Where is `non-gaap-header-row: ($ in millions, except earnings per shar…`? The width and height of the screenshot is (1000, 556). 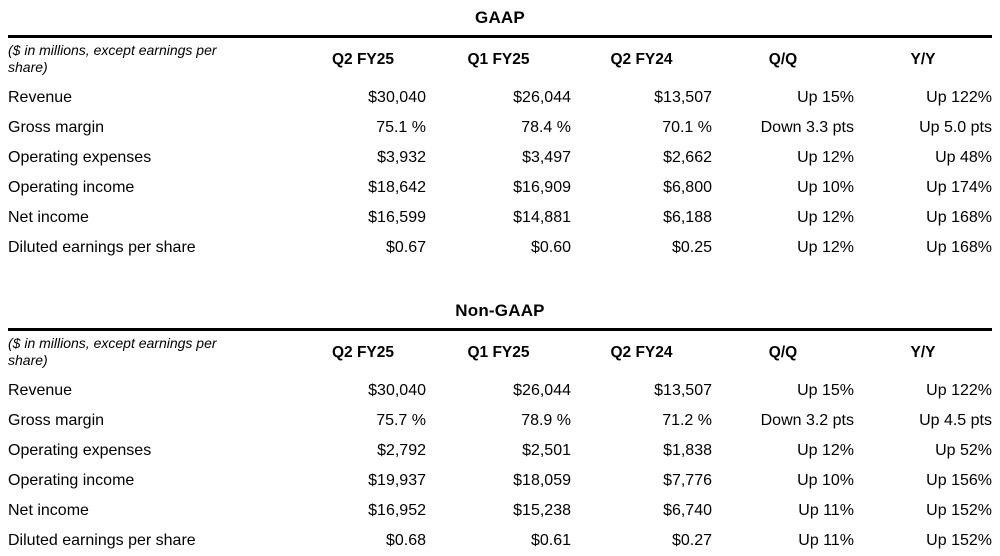
non-gaap-header-row: ($ in millions, except earnings per shar… is located at coordinates (500, 353).